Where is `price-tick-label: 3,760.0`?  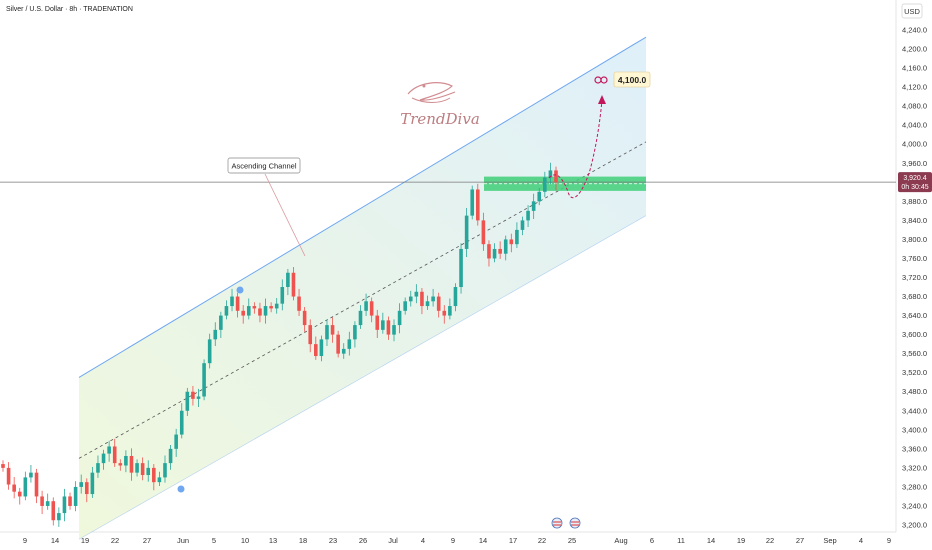
price-tick-label: 3,760.0 is located at coordinates (914, 258).